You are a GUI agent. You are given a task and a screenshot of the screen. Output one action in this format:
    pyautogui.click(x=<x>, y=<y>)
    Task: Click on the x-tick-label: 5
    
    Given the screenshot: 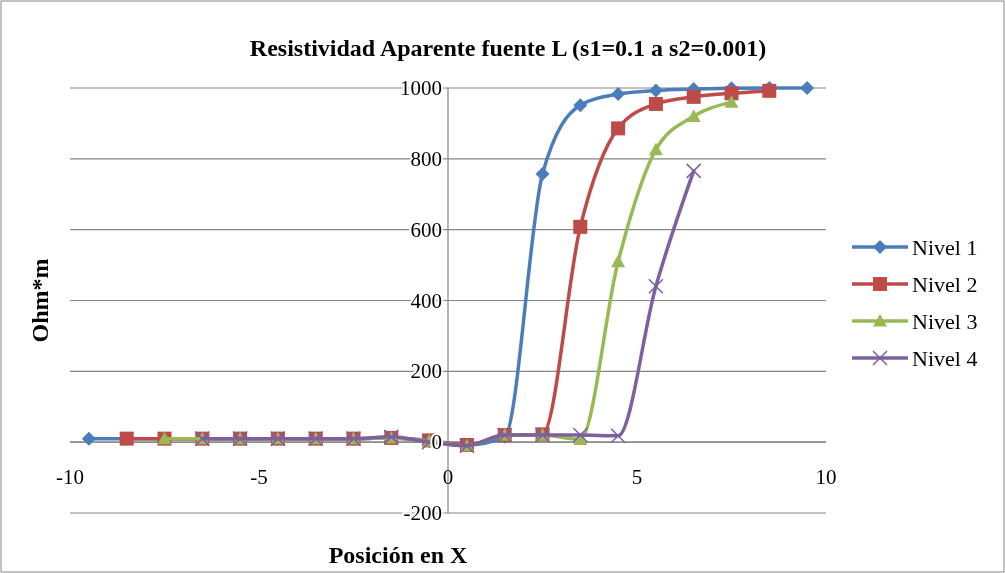 What is the action you would take?
    pyautogui.click(x=637, y=477)
    